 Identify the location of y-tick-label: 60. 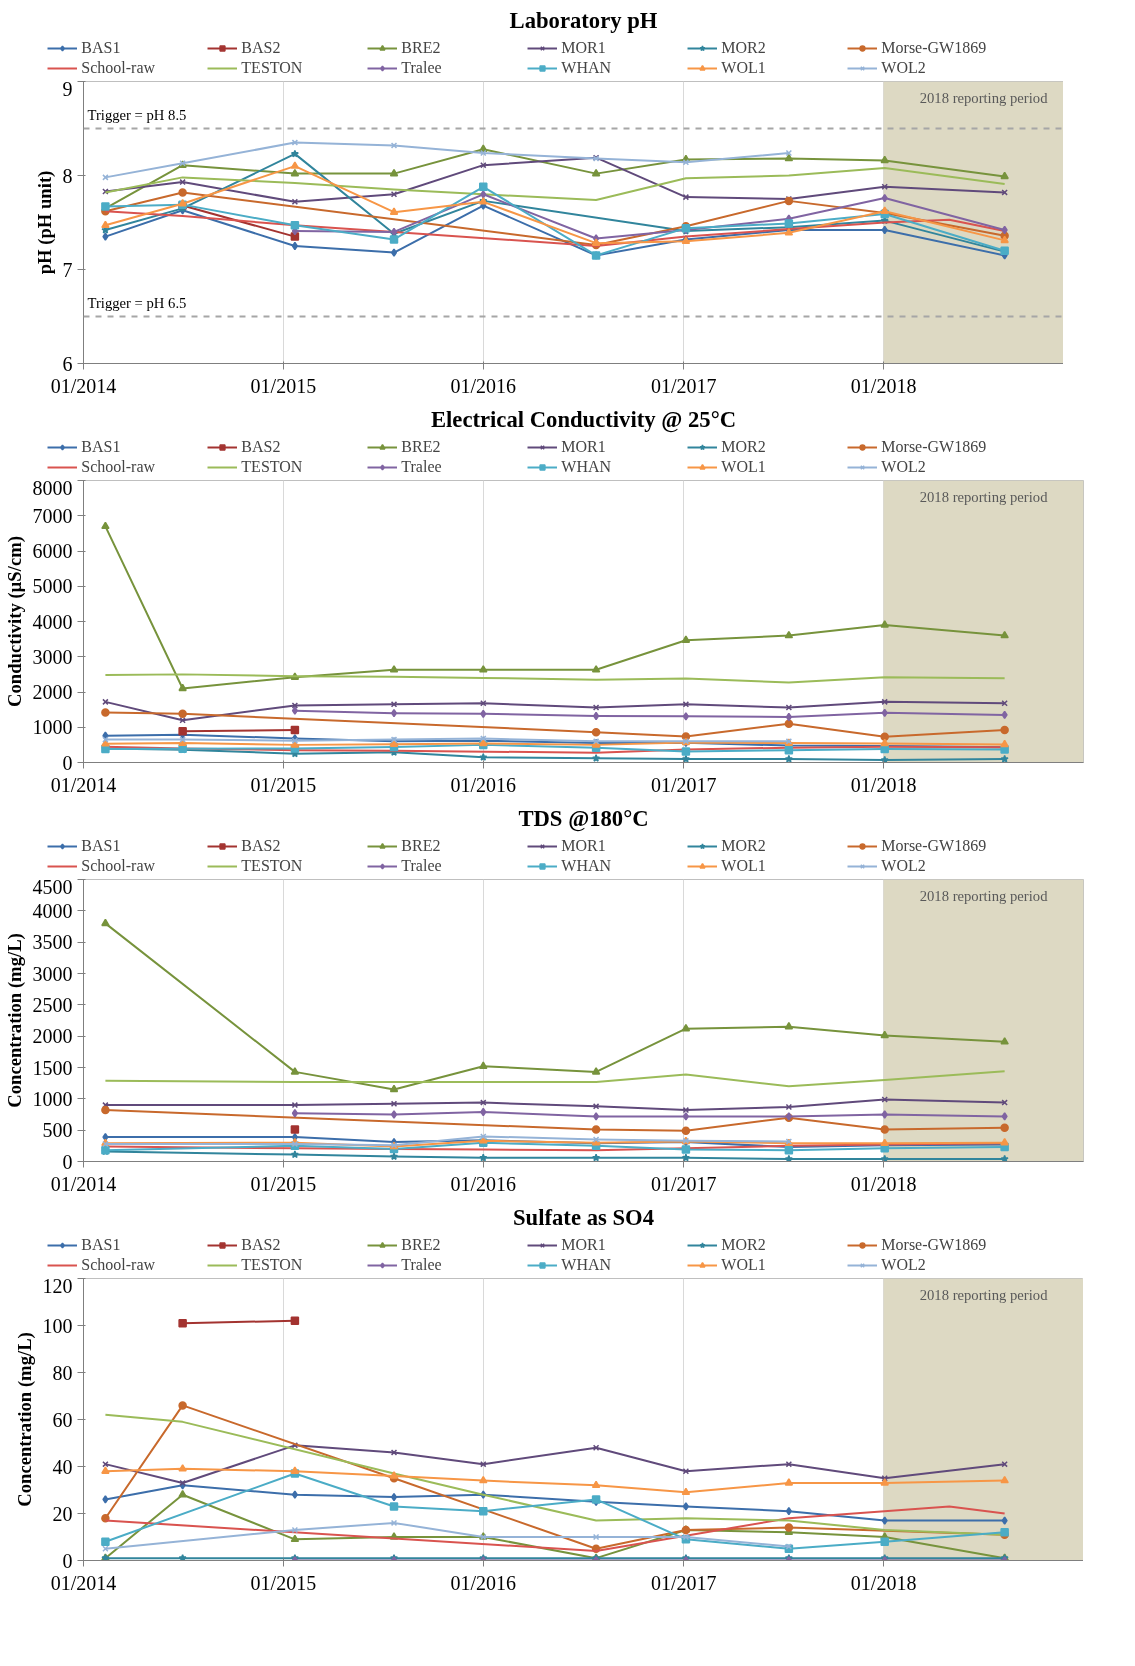
(62, 1419).